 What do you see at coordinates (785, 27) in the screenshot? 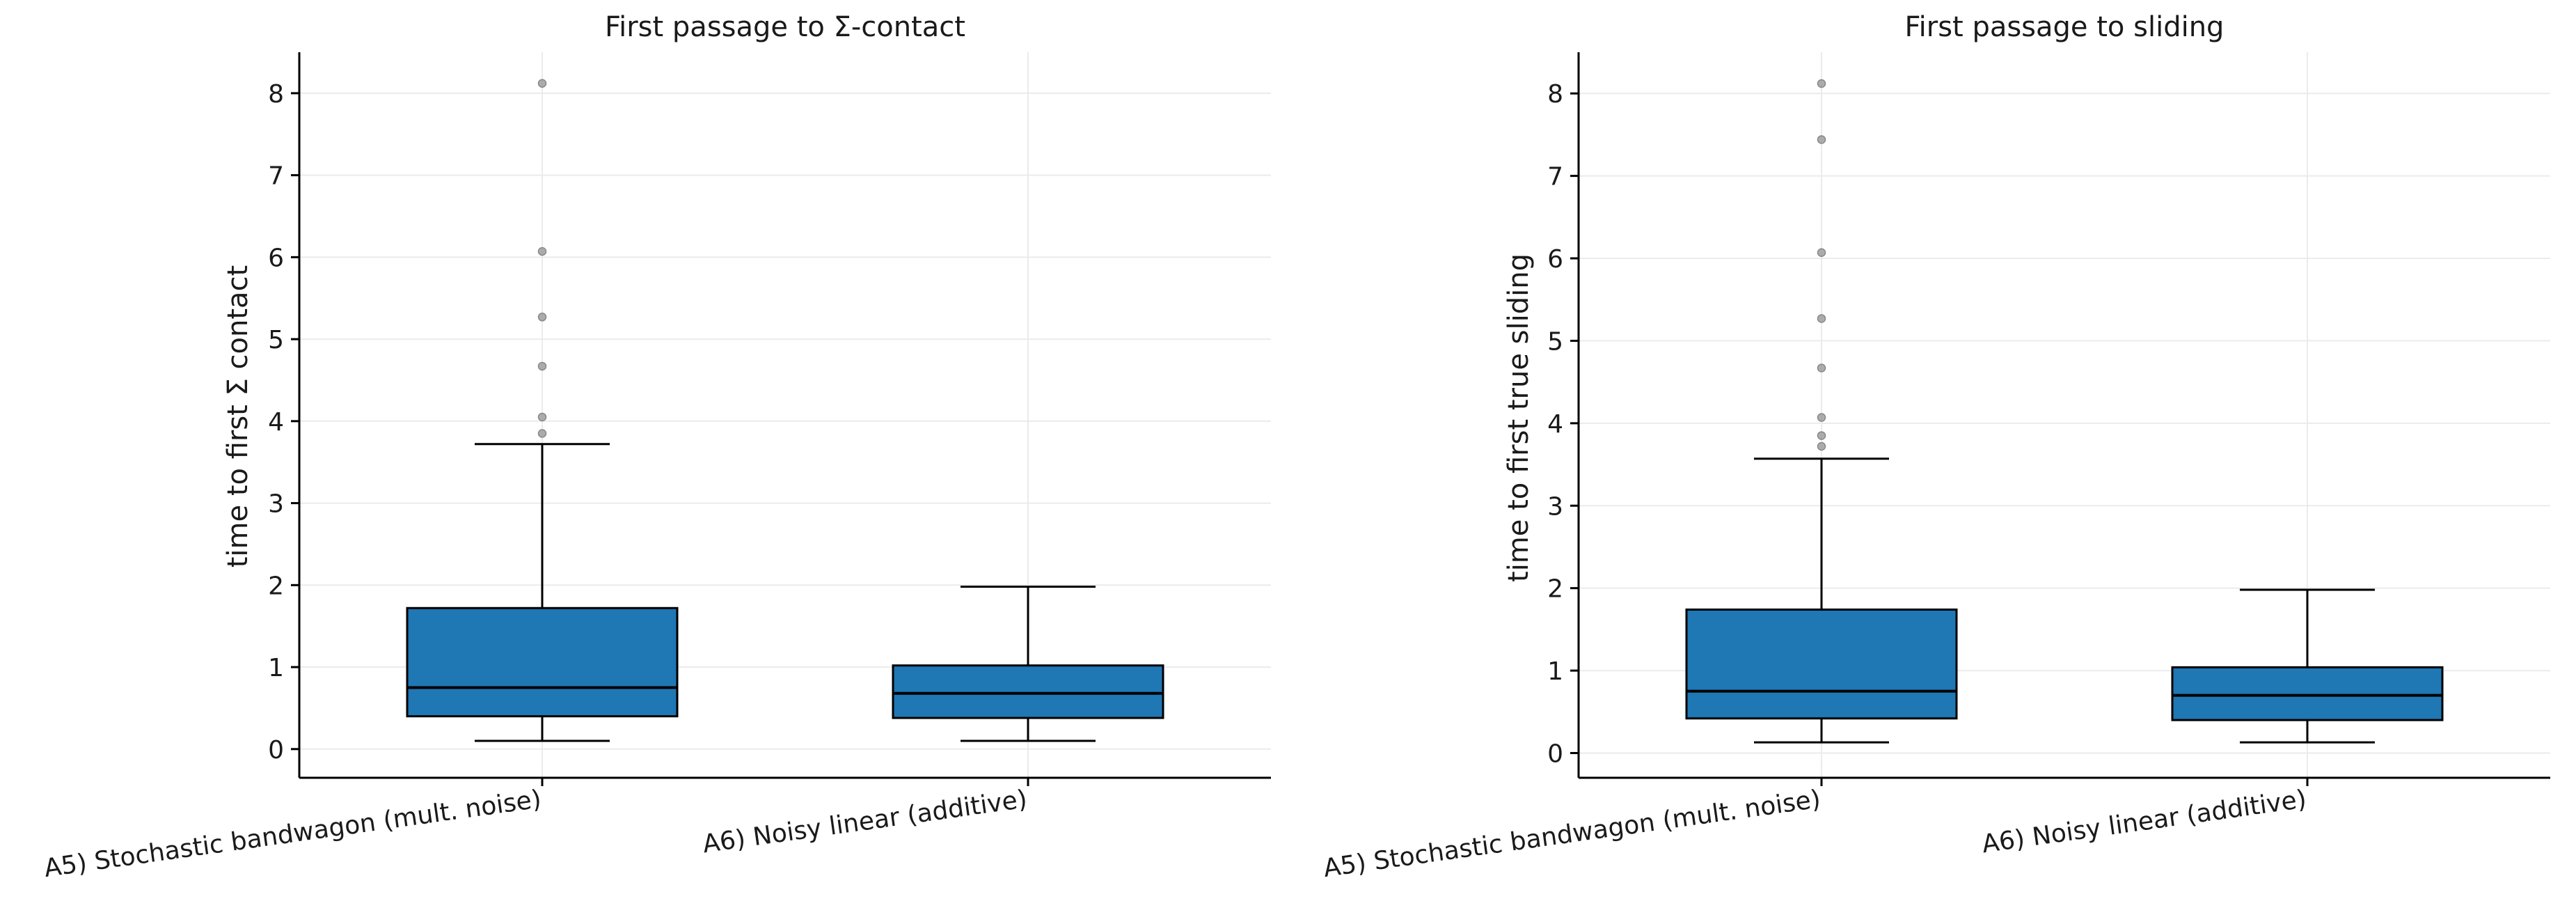
I see `chart-title: First passage to Σ-contact` at bounding box center [785, 27].